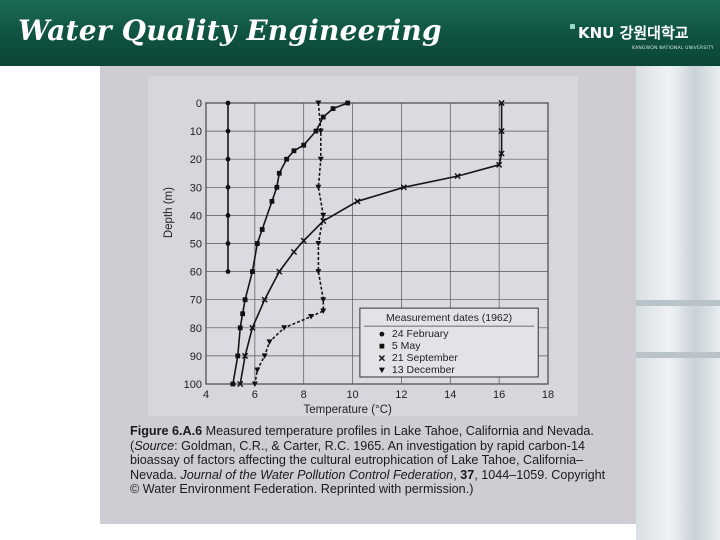 The width and height of the screenshot is (720, 540). What do you see at coordinates (196, 245) in the screenshot?
I see `y-tick-label: 50` at bounding box center [196, 245].